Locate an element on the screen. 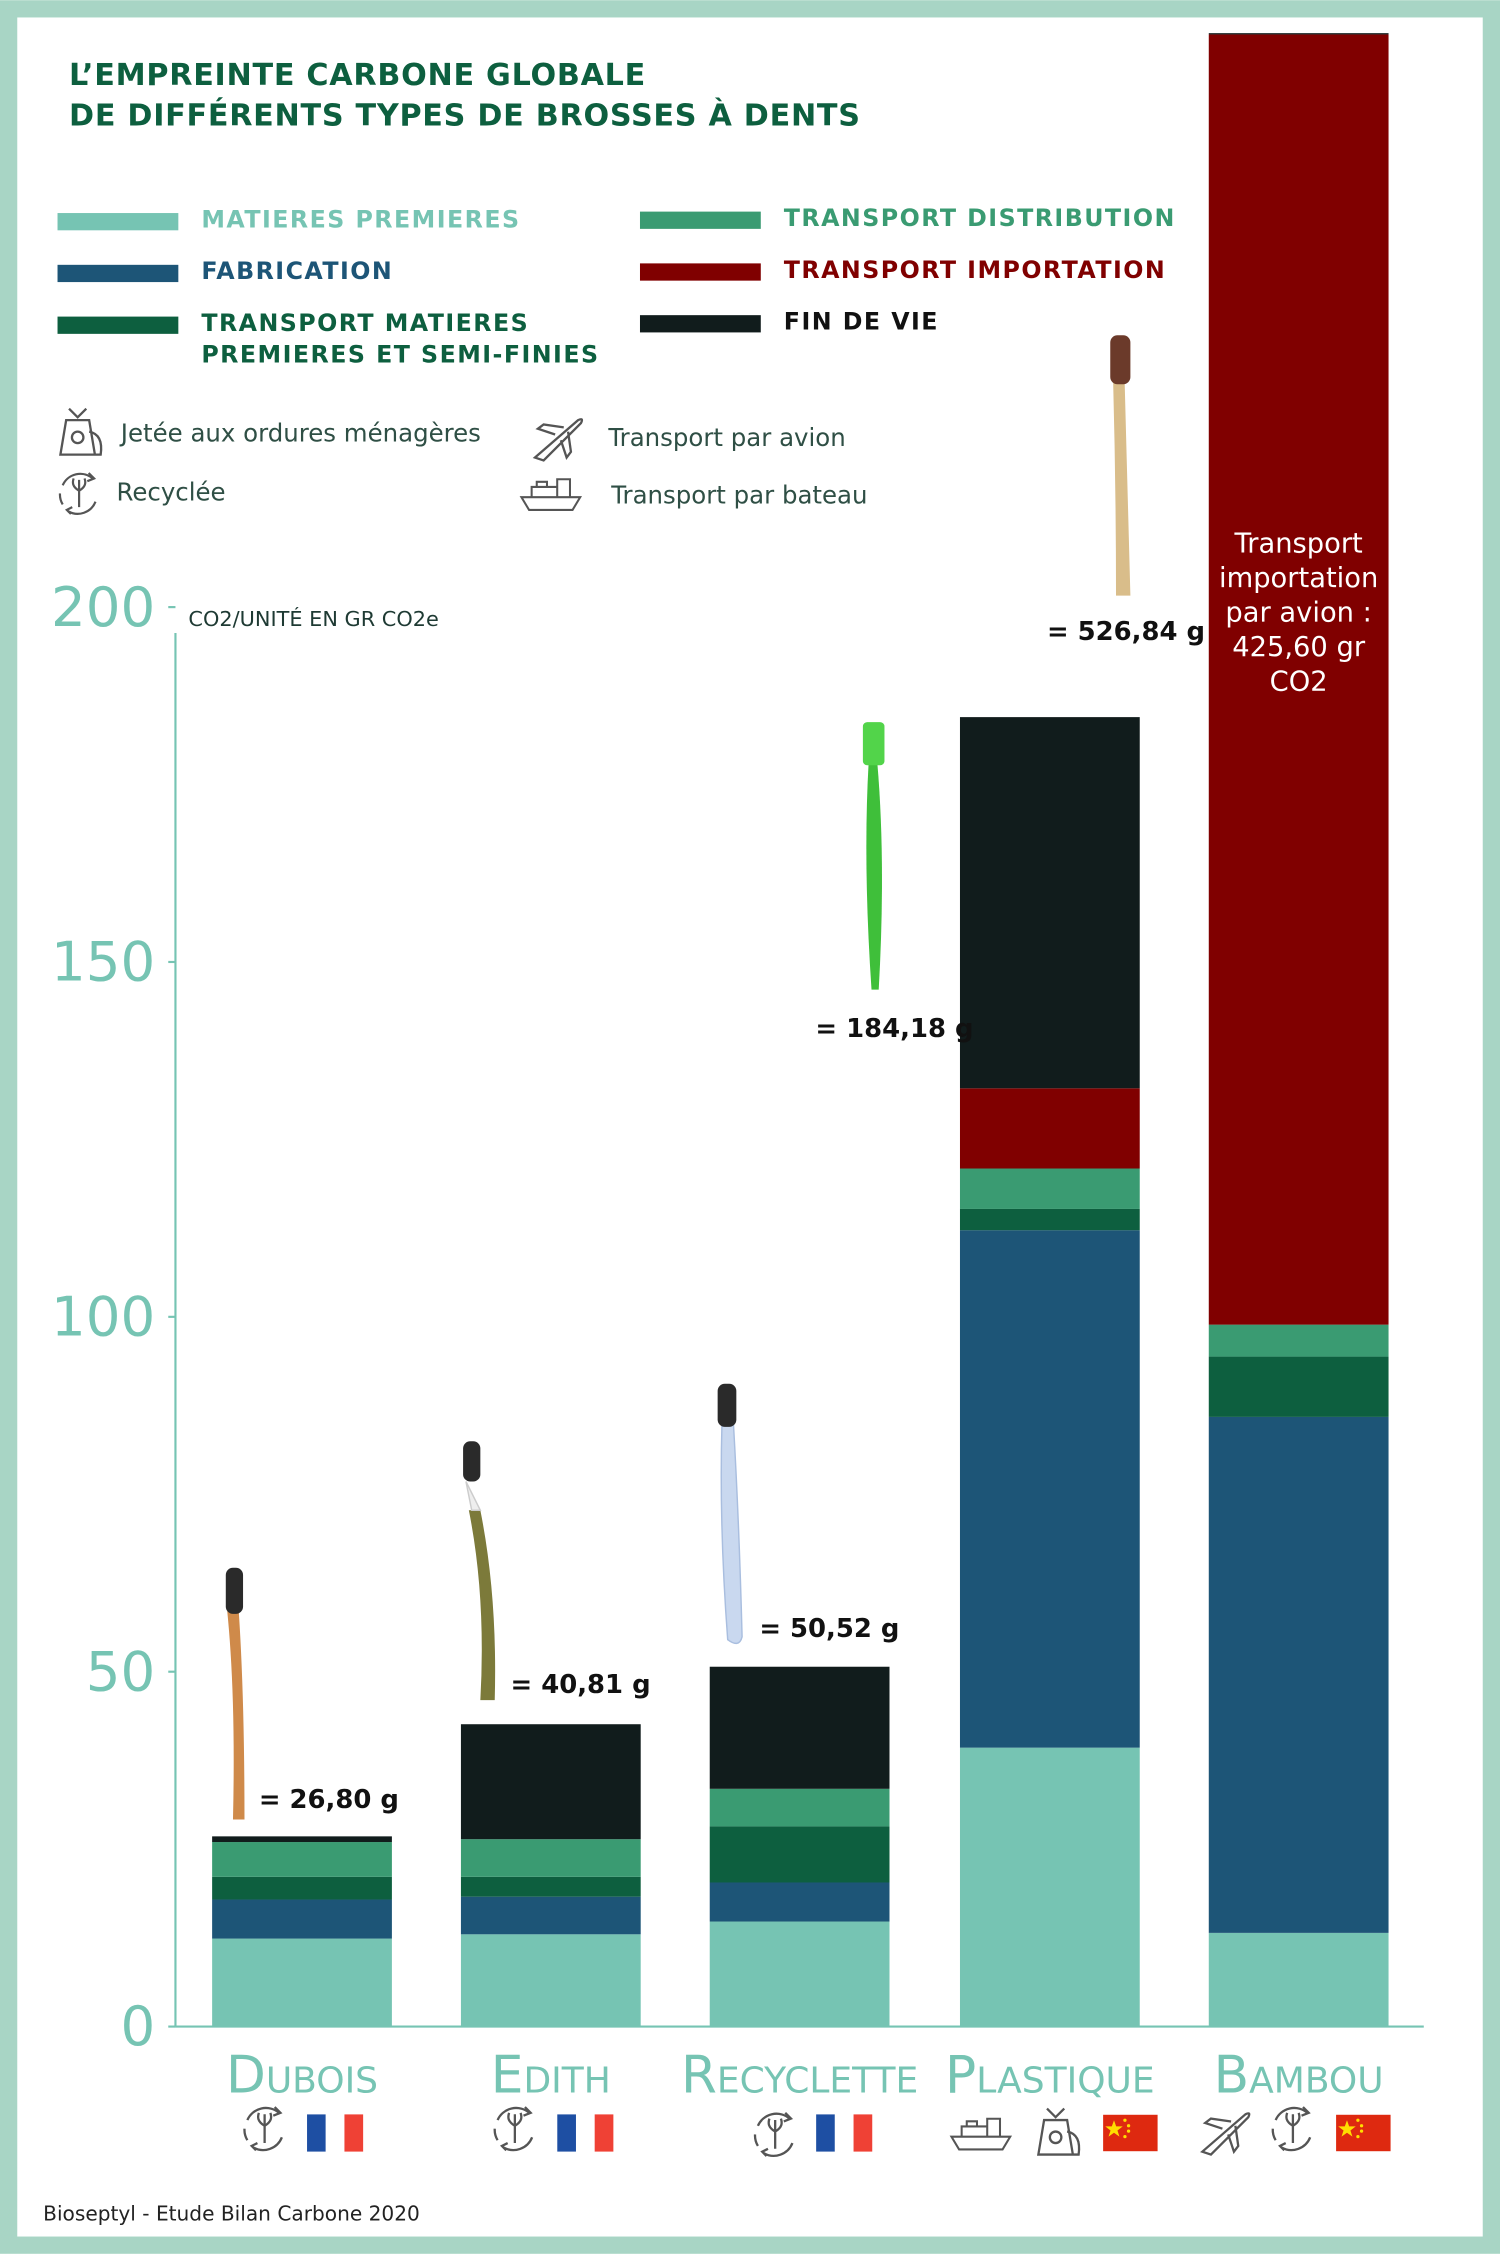  legend-label-box: TRANSPORT DISTRIBUTION is located at coordinates (979, 218).